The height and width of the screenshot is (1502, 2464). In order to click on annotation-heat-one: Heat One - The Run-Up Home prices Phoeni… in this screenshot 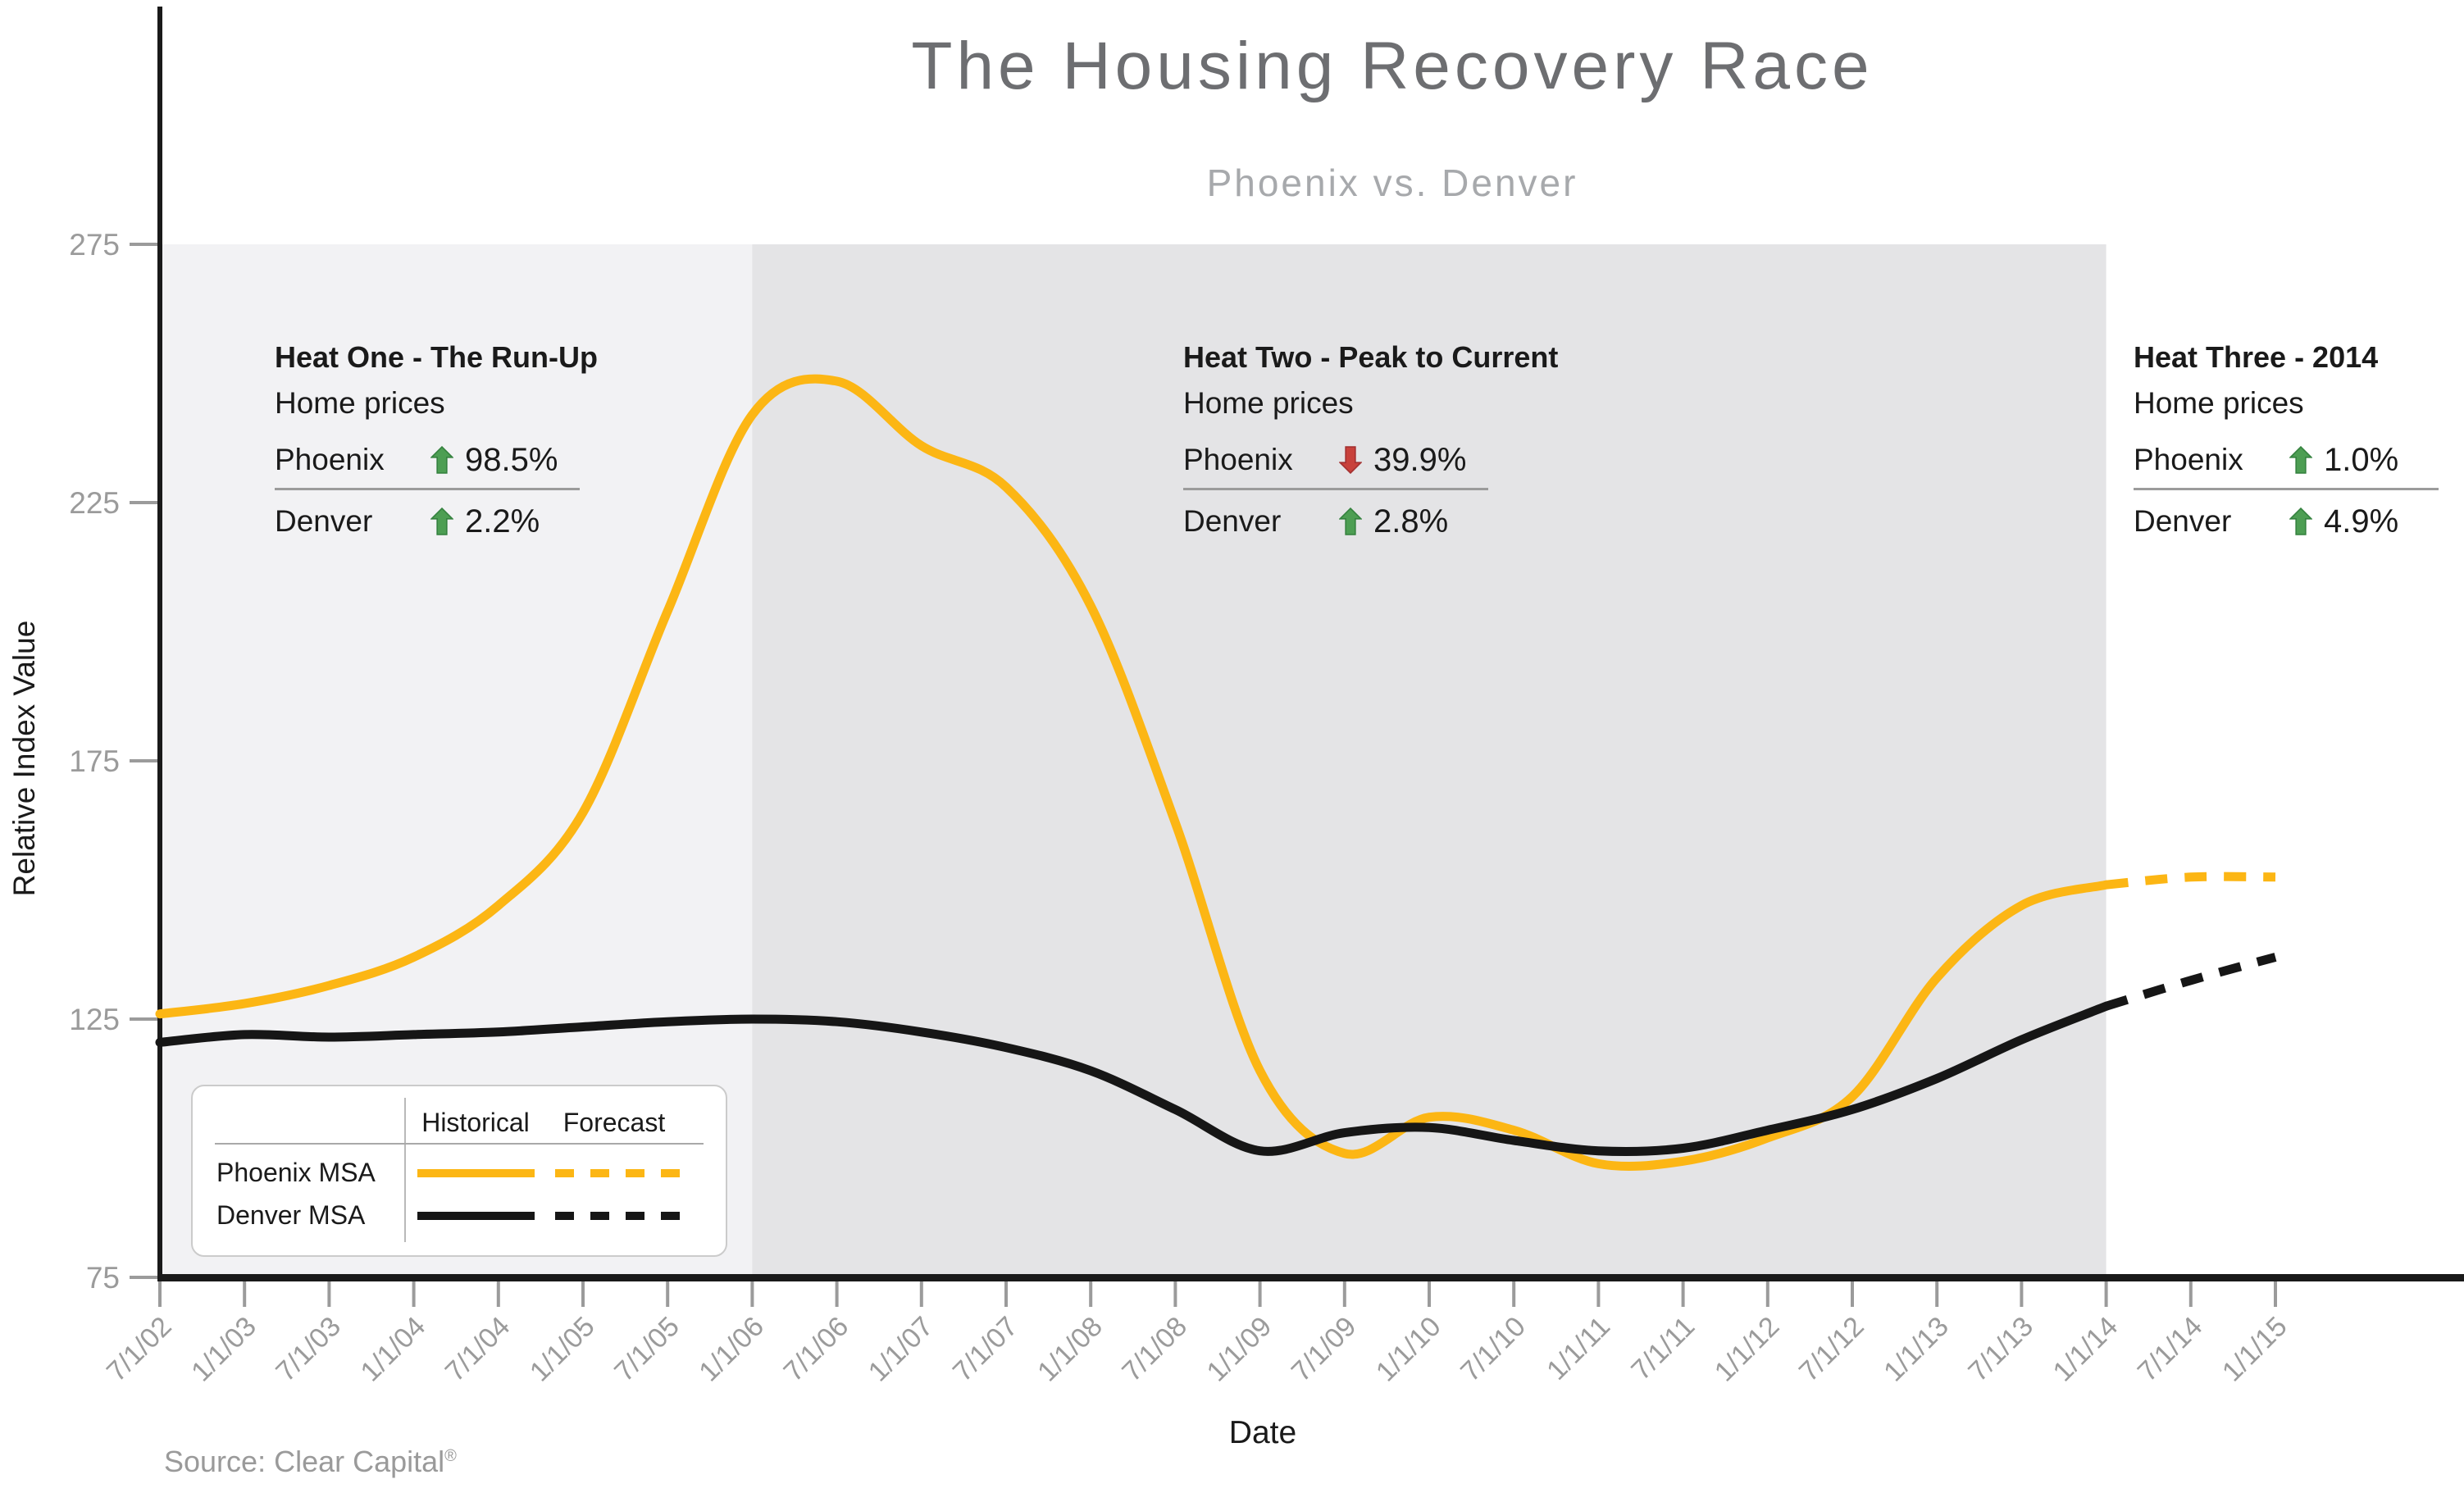, I will do `click(436, 440)`.